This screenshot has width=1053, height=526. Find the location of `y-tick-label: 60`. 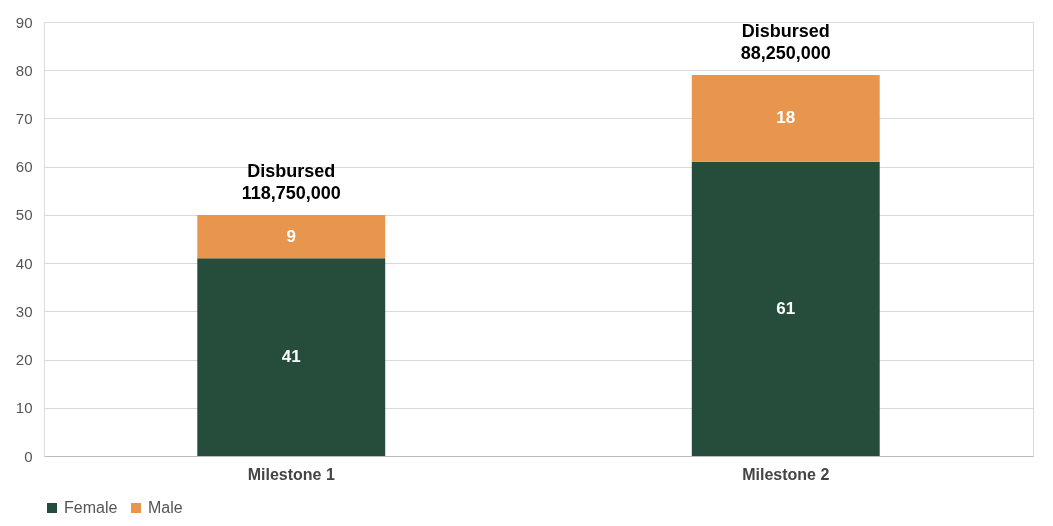

y-tick-label: 60 is located at coordinates (24, 167).